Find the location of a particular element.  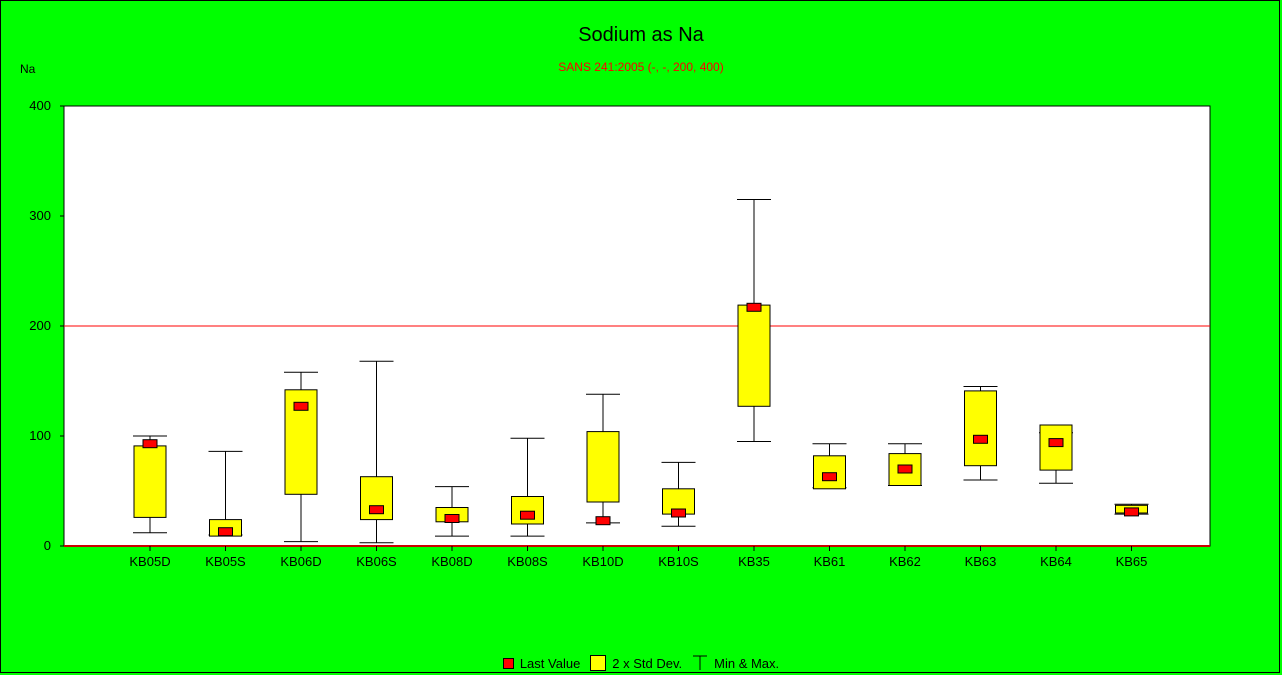

legend: Last Value 2 x Std Dev. Min & Max. is located at coordinates (641, 663).